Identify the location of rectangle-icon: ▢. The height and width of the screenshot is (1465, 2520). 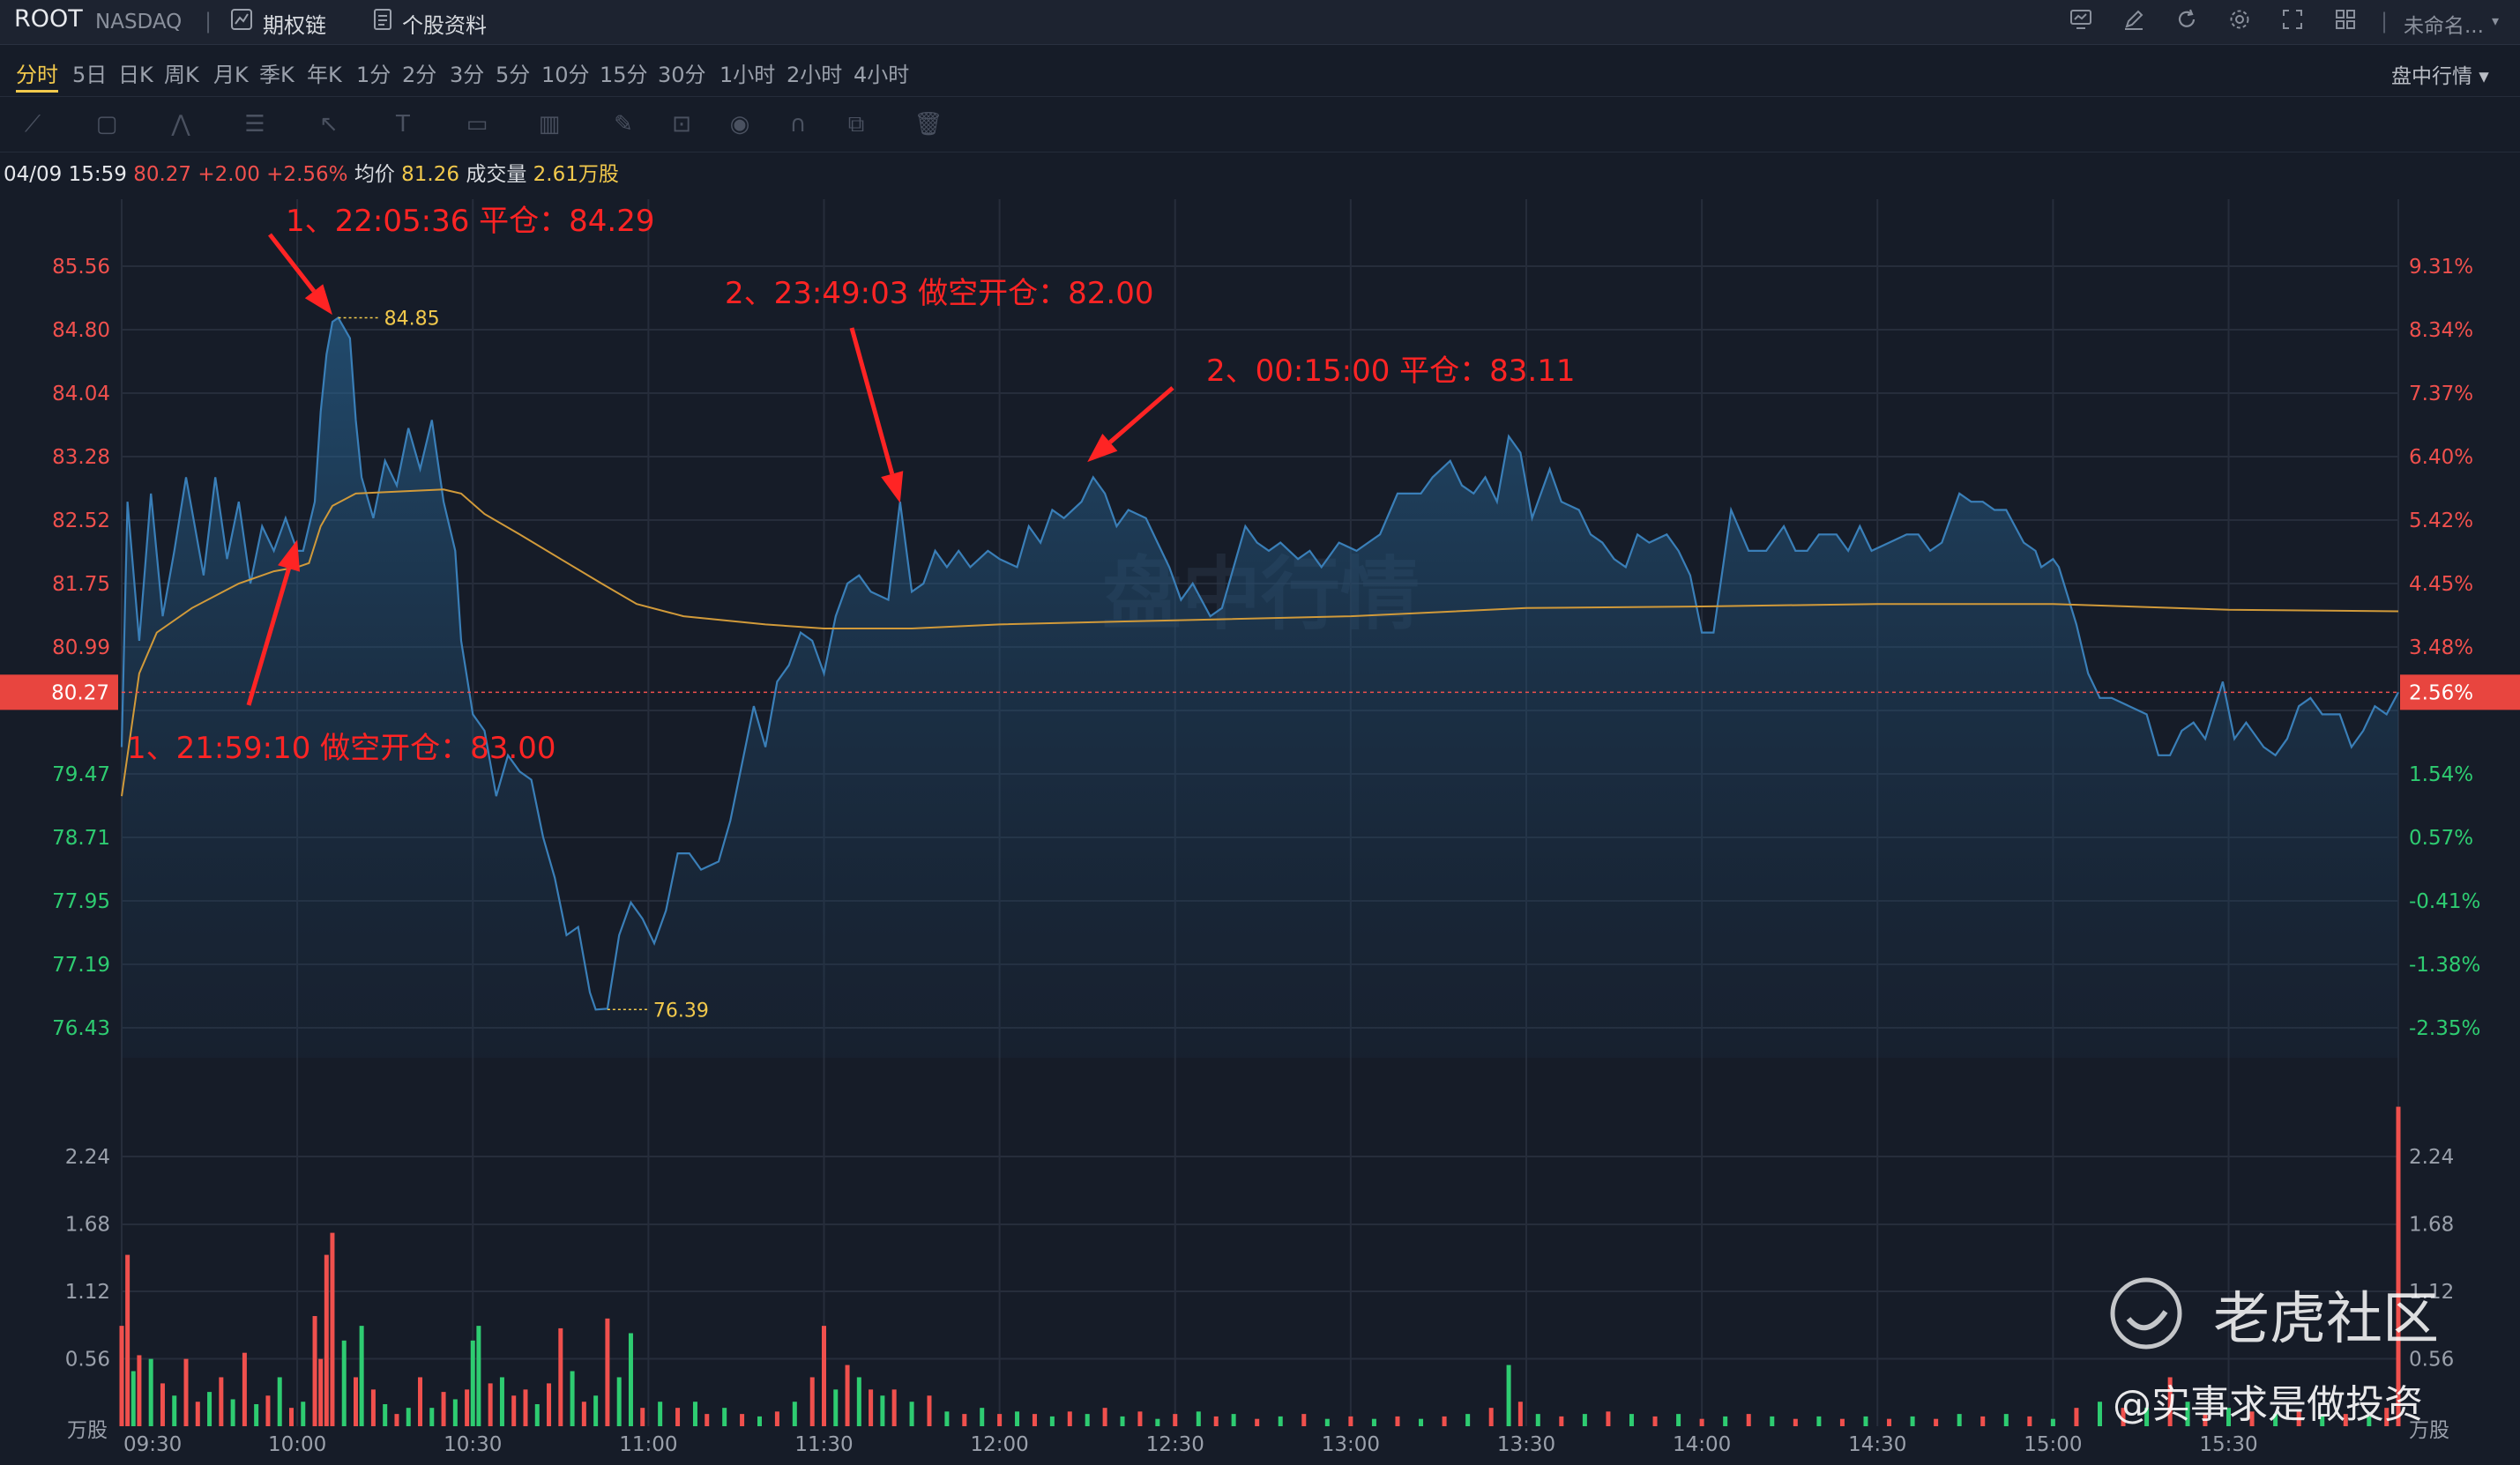
(106, 124).